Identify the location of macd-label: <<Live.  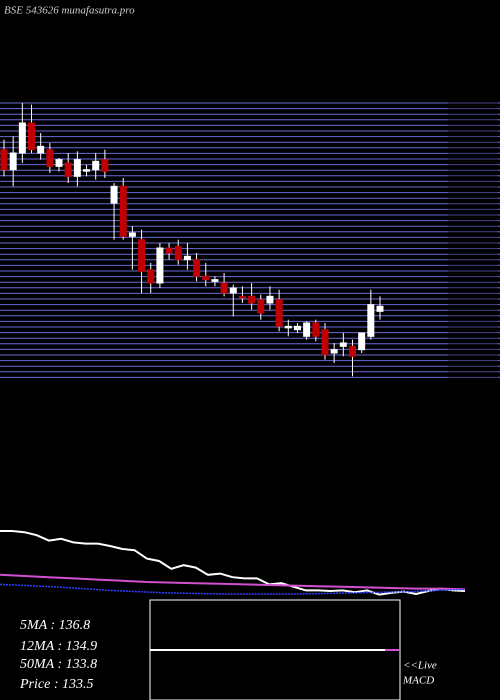
(420, 666).